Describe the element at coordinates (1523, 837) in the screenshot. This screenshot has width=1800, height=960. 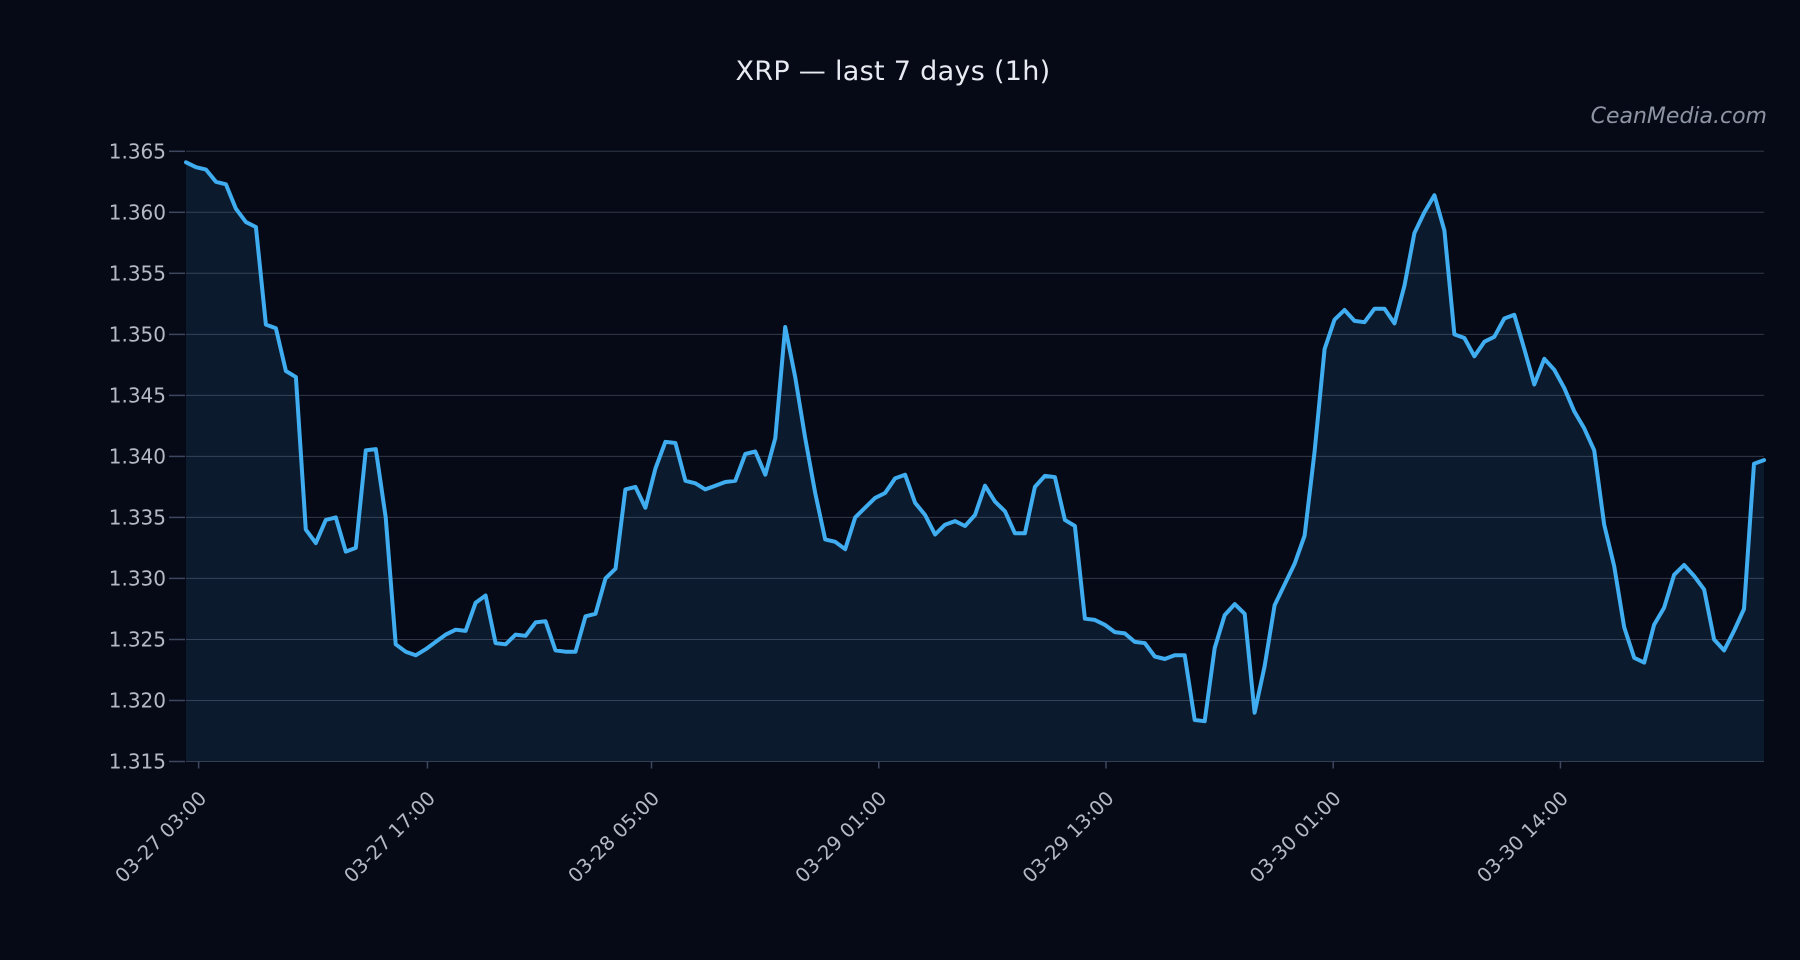
I see `x-tick-label: 03-30 14:00` at that location.